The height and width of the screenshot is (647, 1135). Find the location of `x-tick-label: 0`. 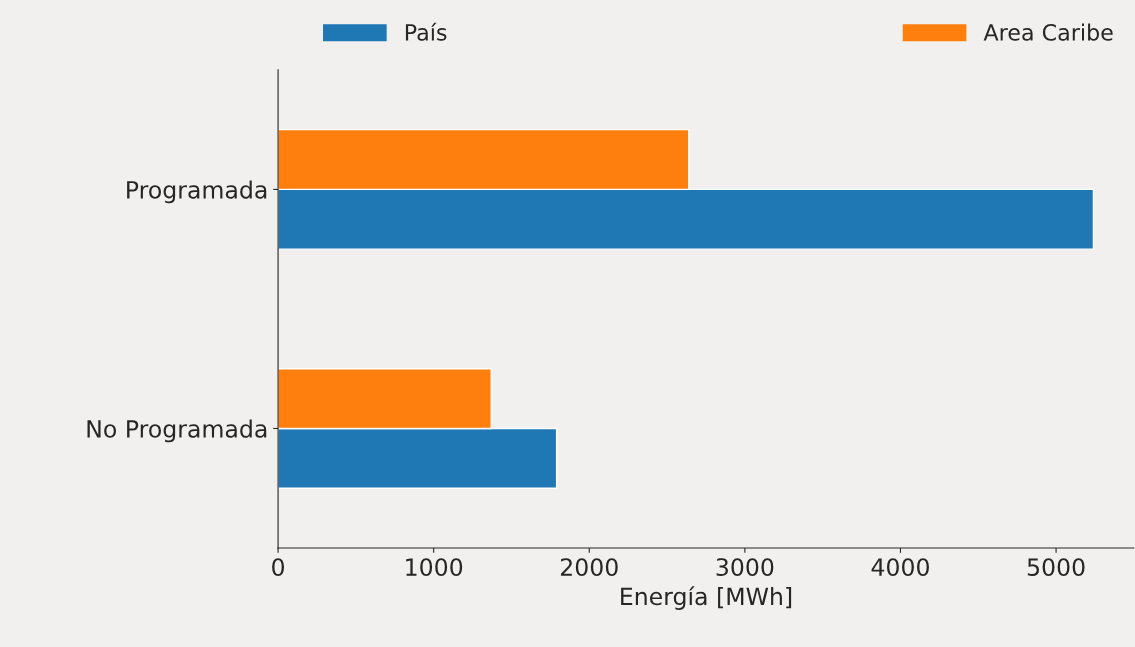

x-tick-label: 0 is located at coordinates (278, 567).